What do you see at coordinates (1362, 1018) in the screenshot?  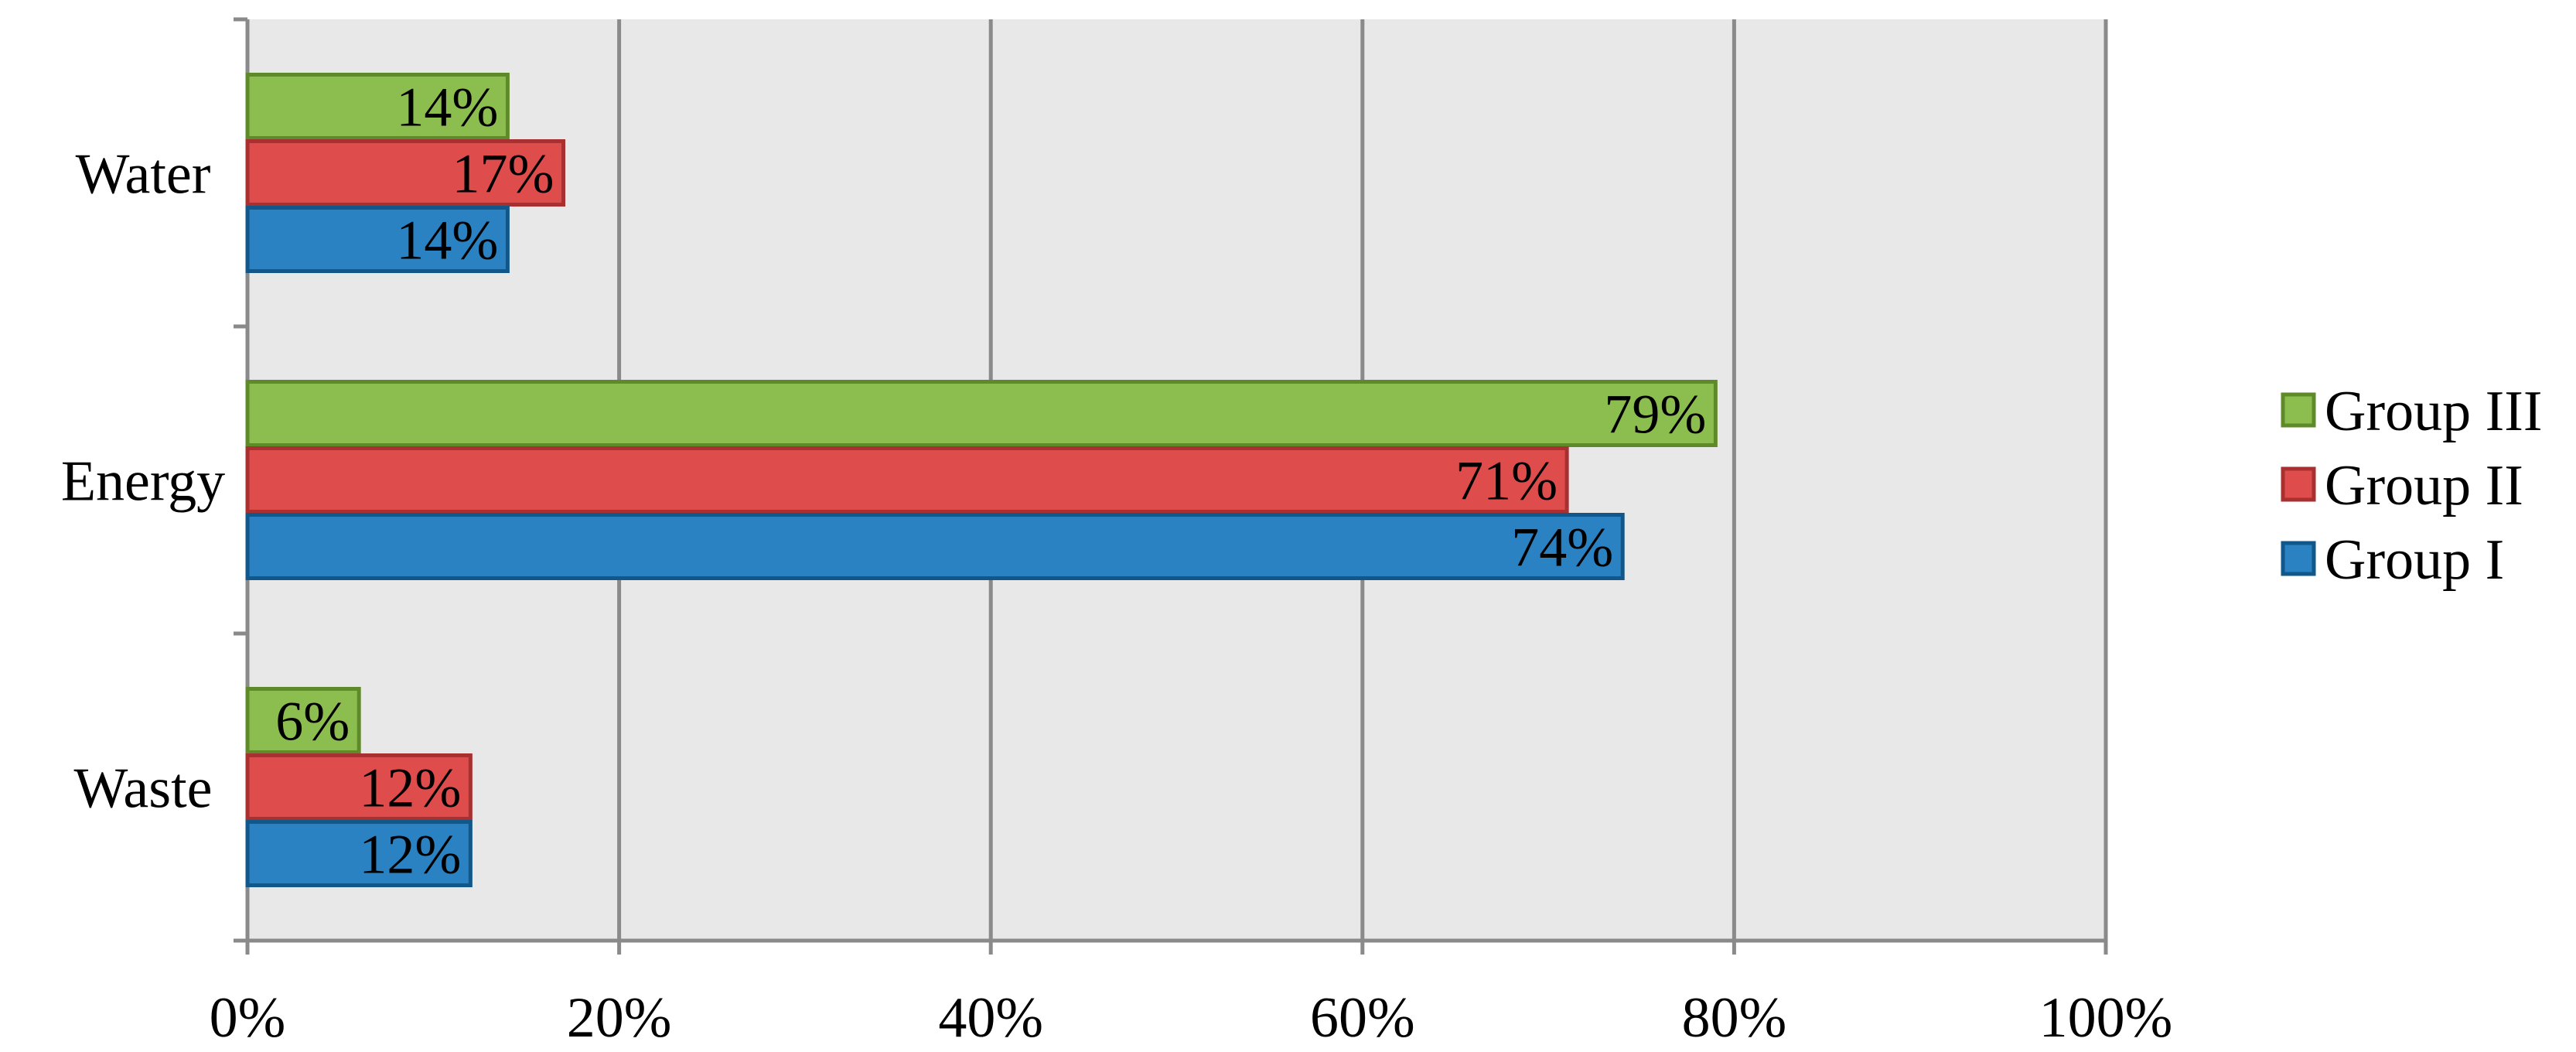 I see `x-tick-label: 60%` at bounding box center [1362, 1018].